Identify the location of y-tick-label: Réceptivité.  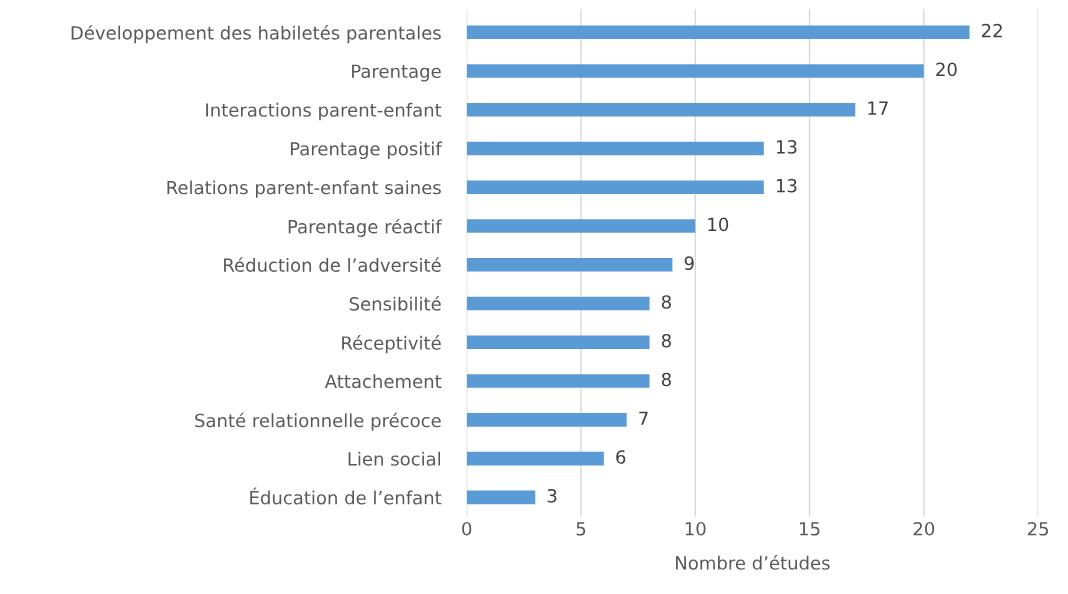
(391, 344).